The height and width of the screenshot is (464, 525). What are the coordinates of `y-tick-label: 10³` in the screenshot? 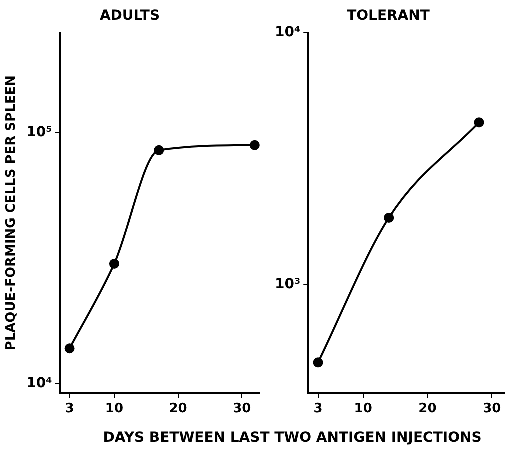 It's located at (287, 284).